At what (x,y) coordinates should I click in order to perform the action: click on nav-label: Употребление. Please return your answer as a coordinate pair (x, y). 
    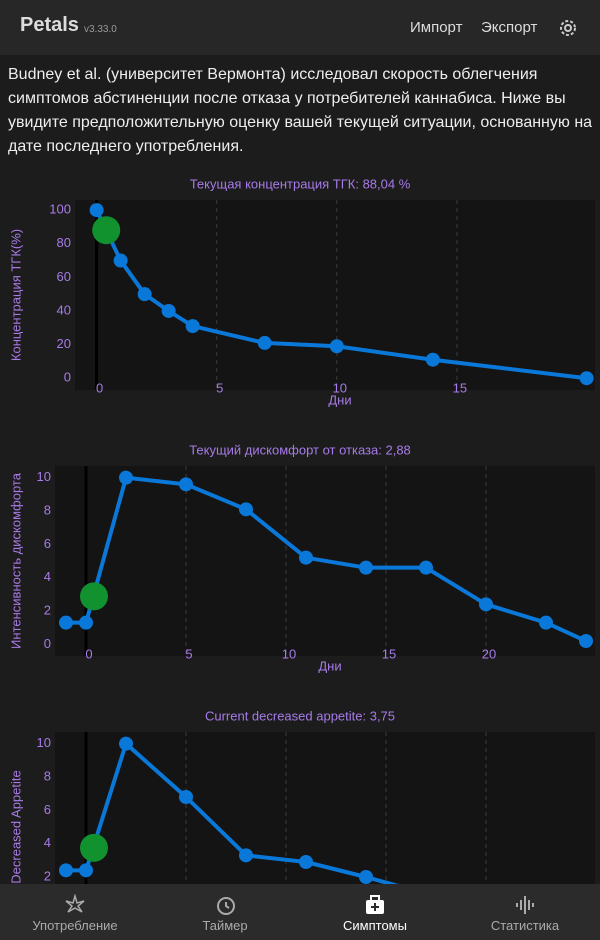
    Looking at the image, I should click on (75, 925).